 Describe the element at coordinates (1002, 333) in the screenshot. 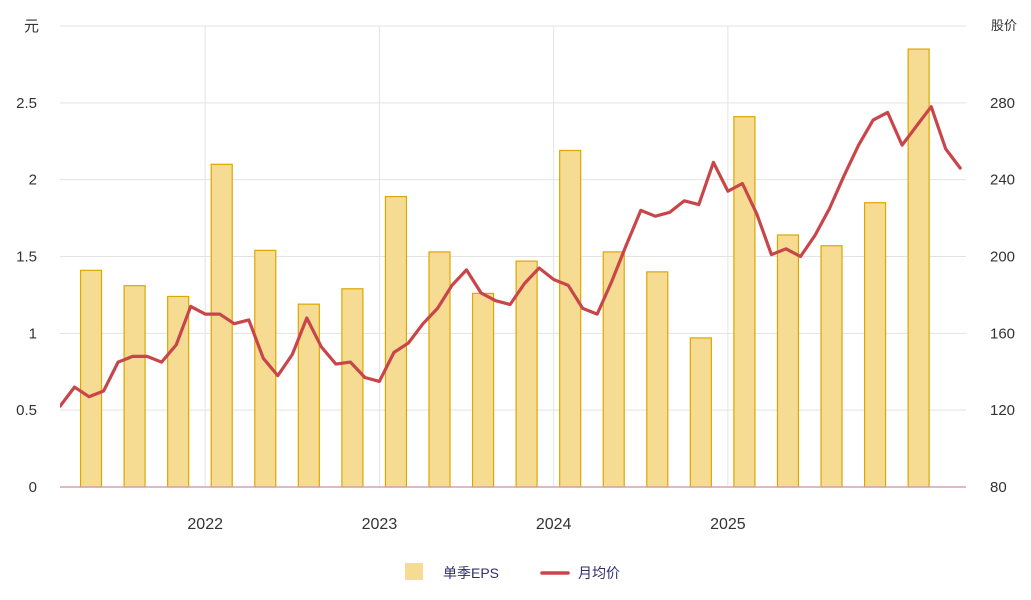

I see `right-tick-label: 160` at that location.